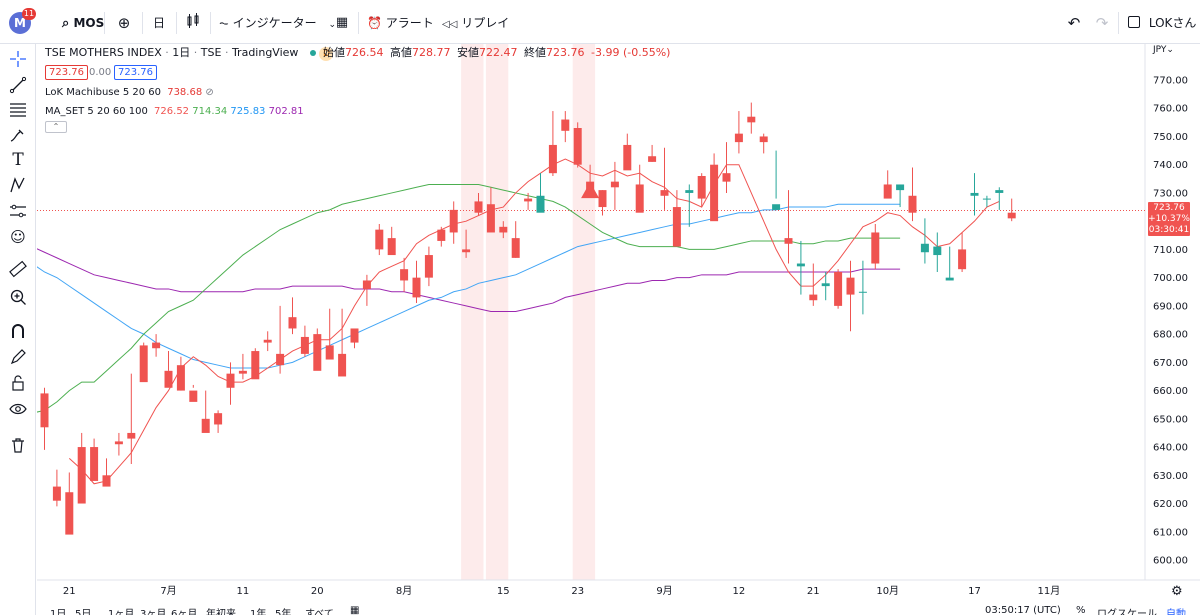 This screenshot has width=1200, height=615. What do you see at coordinates (18, 331) in the screenshot?
I see `magnet-icon` at bounding box center [18, 331].